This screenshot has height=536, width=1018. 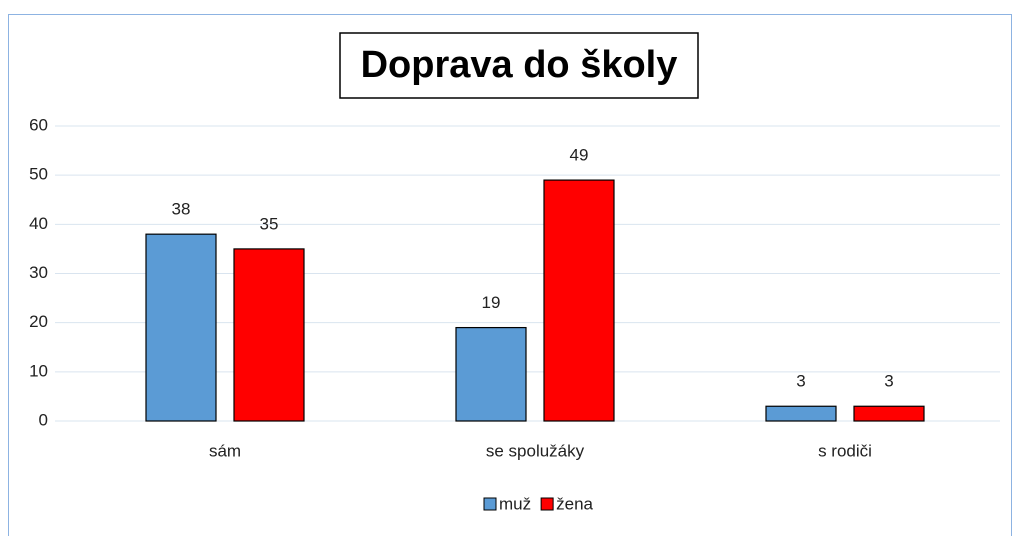 What do you see at coordinates (574, 503) in the screenshot?
I see `legend-label: žena` at bounding box center [574, 503].